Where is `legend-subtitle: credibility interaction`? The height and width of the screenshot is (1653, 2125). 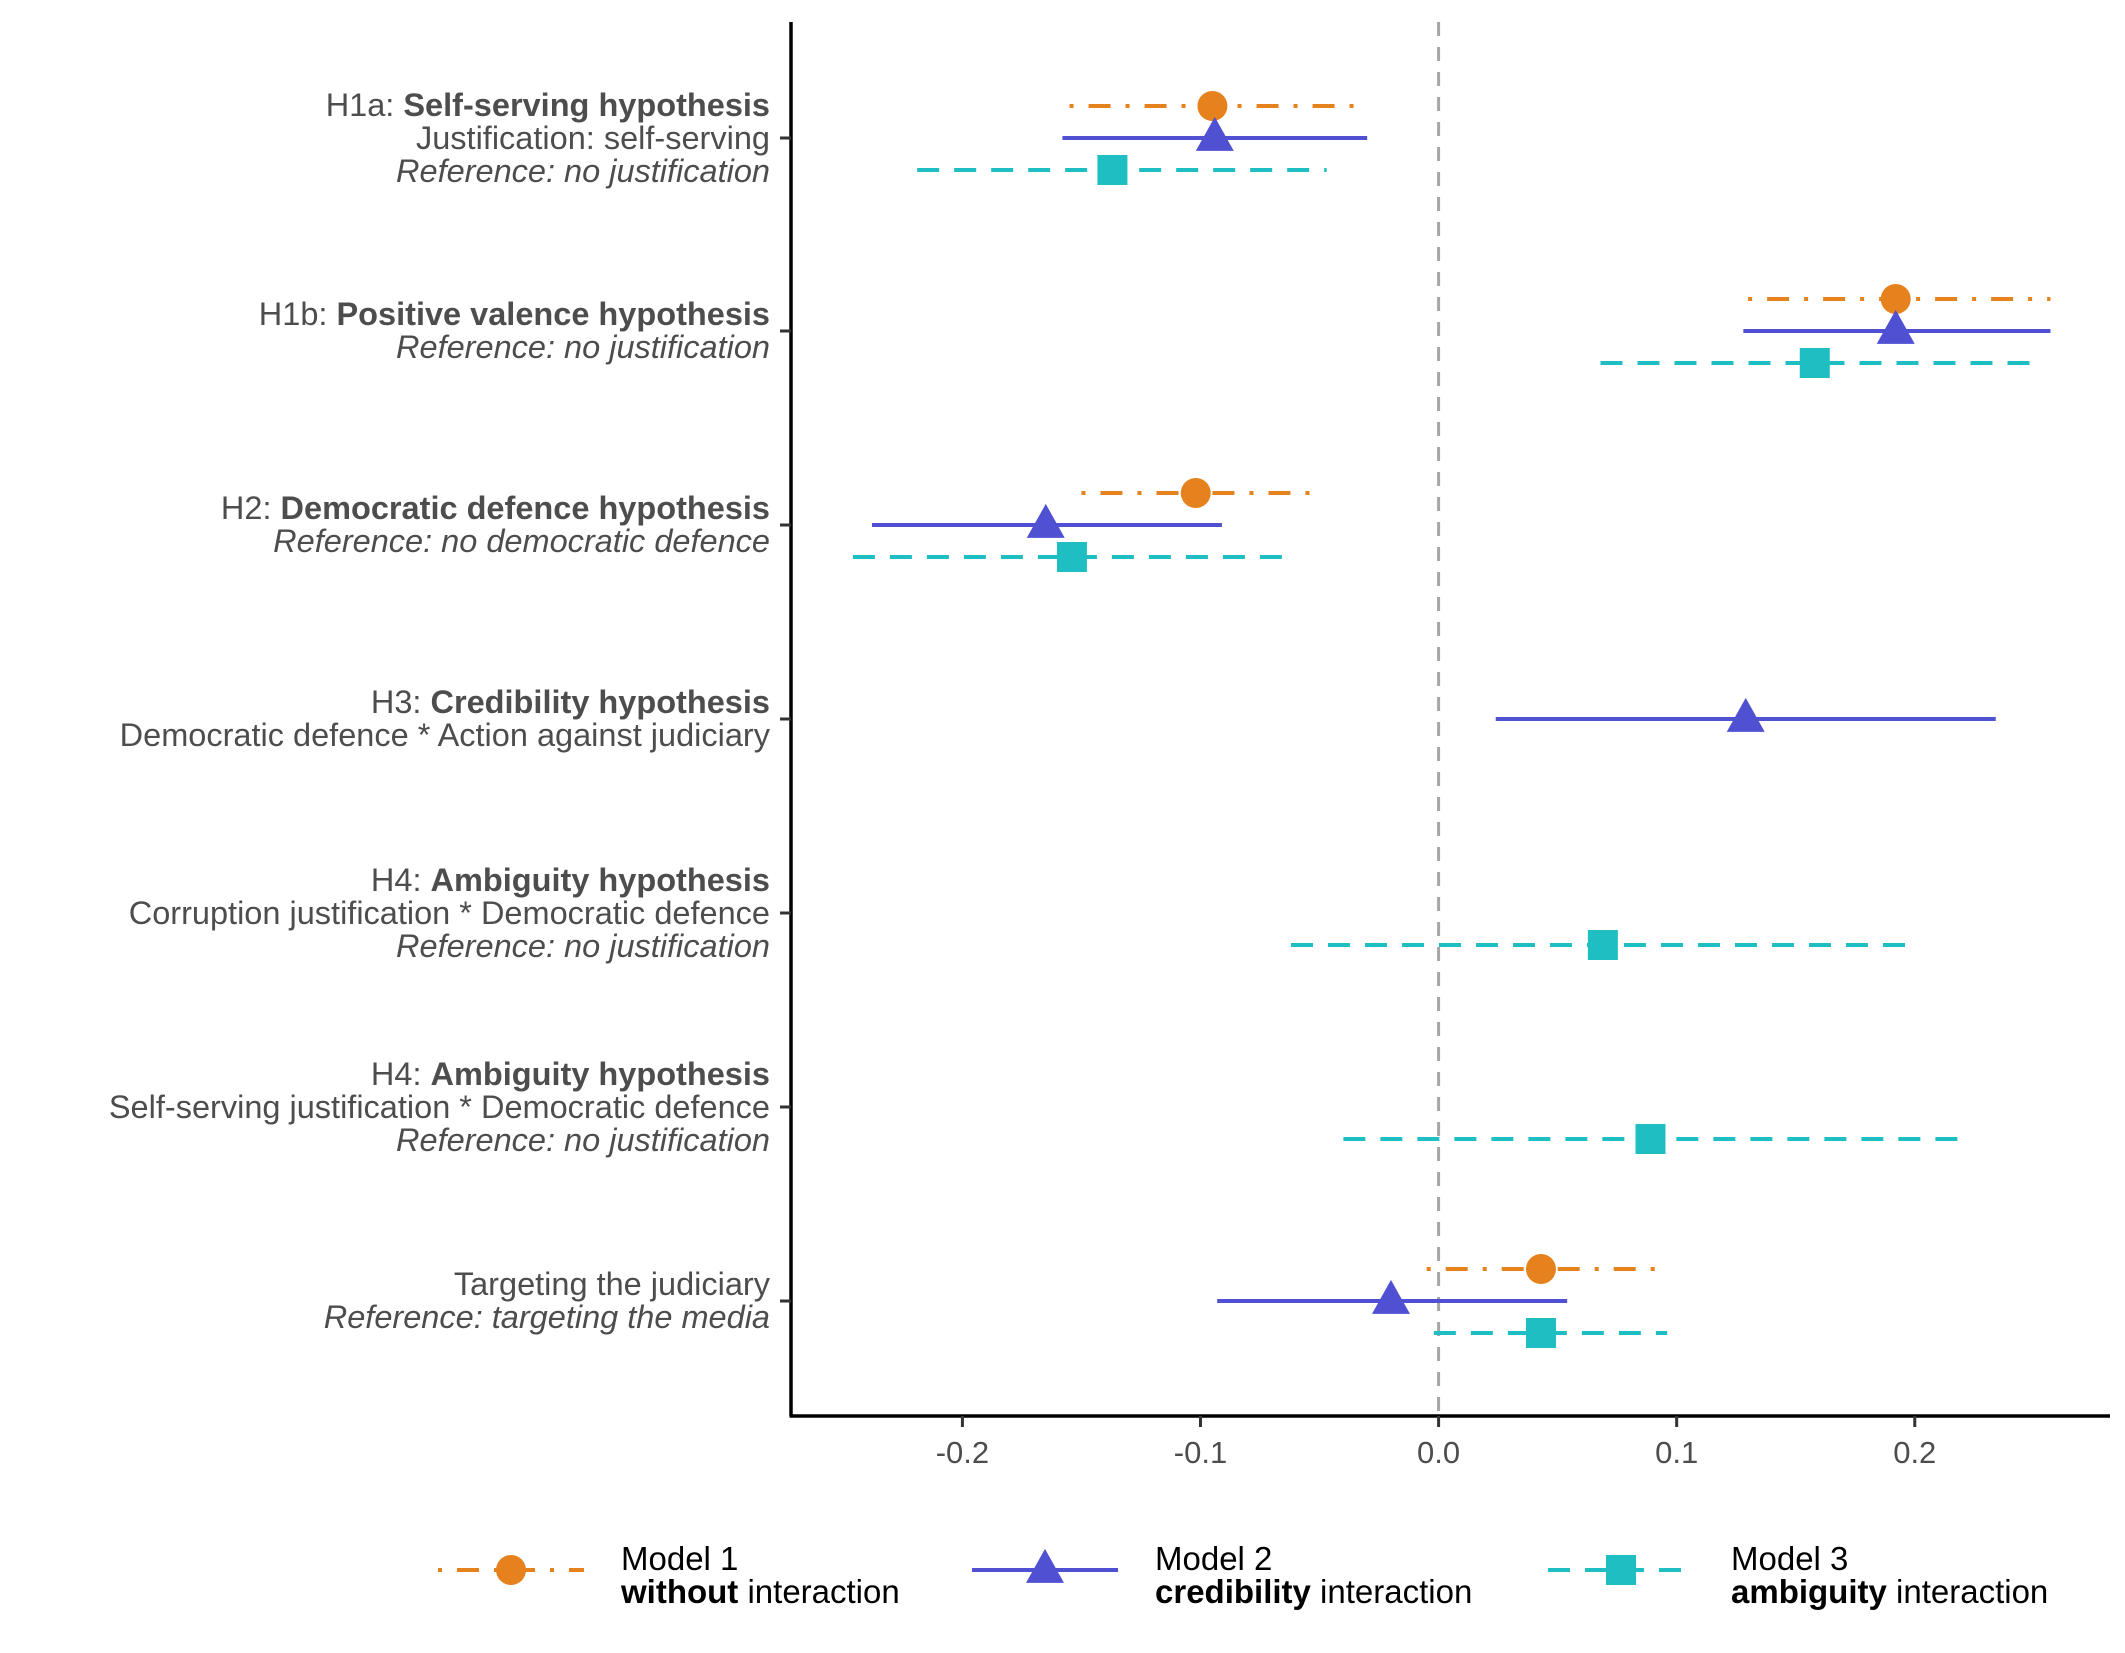
legend-subtitle: credibility interaction is located at coordinates (1313, 1591).